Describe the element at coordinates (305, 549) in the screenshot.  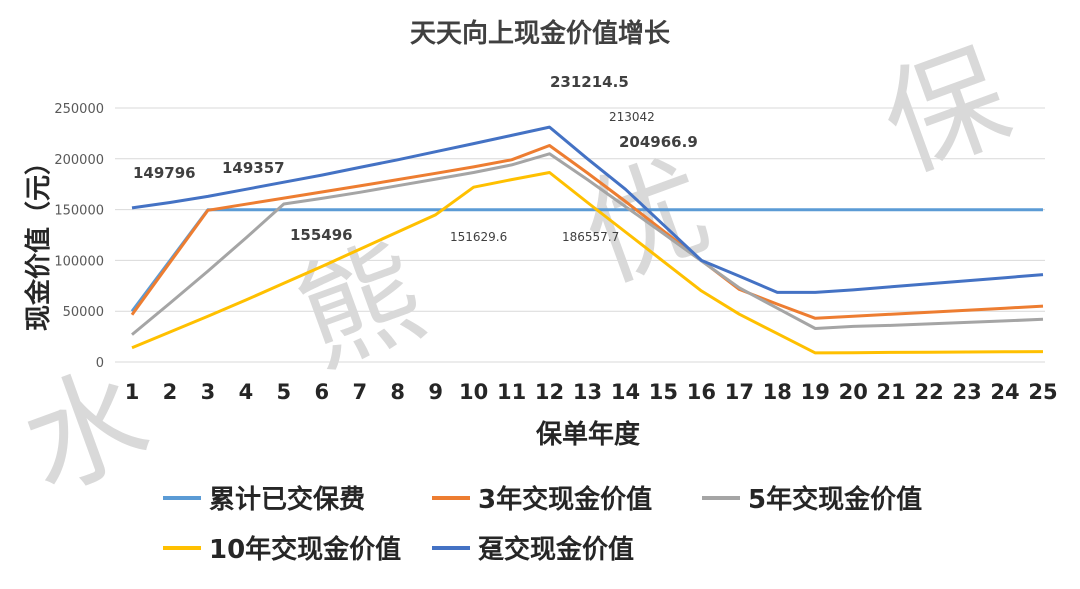
I see `legend-label: 10年交现金价值` at that location.